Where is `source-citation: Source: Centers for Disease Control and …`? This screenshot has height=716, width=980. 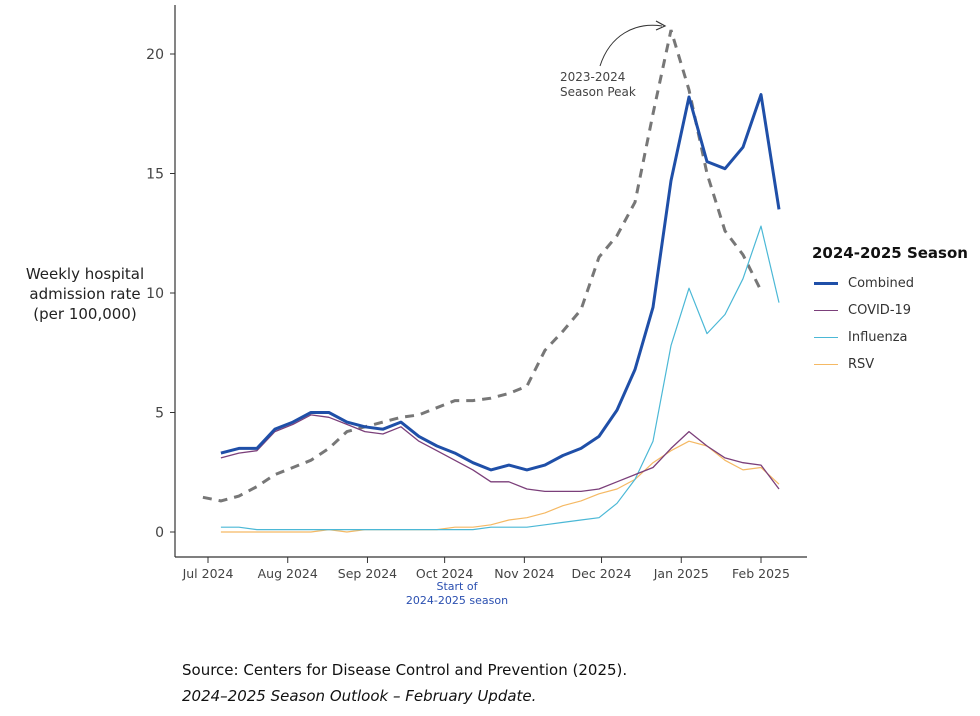 source-citation: Source: Centers for Disease Control and … is located at coordinates (404, 683).